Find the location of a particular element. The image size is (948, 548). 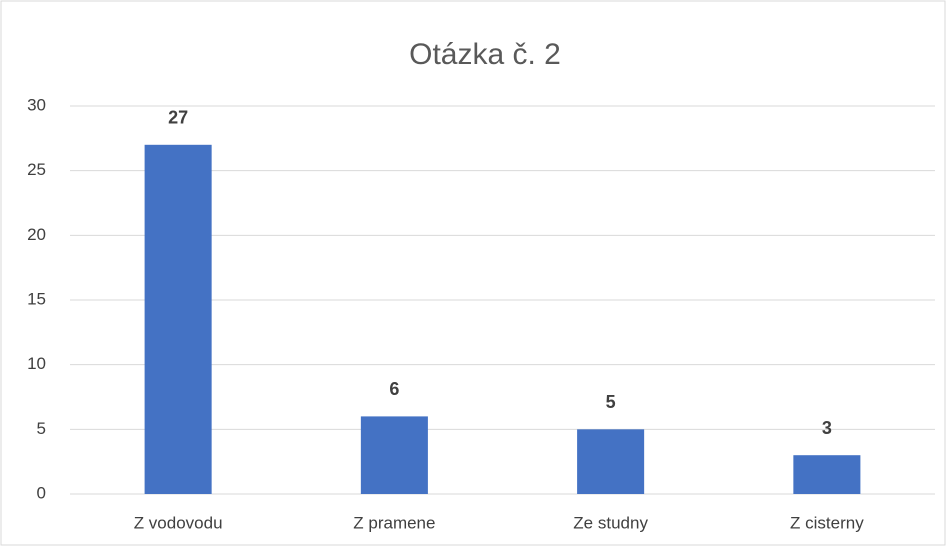

x-tick-label: Z vodovodu is located at coordinates (178, 522).